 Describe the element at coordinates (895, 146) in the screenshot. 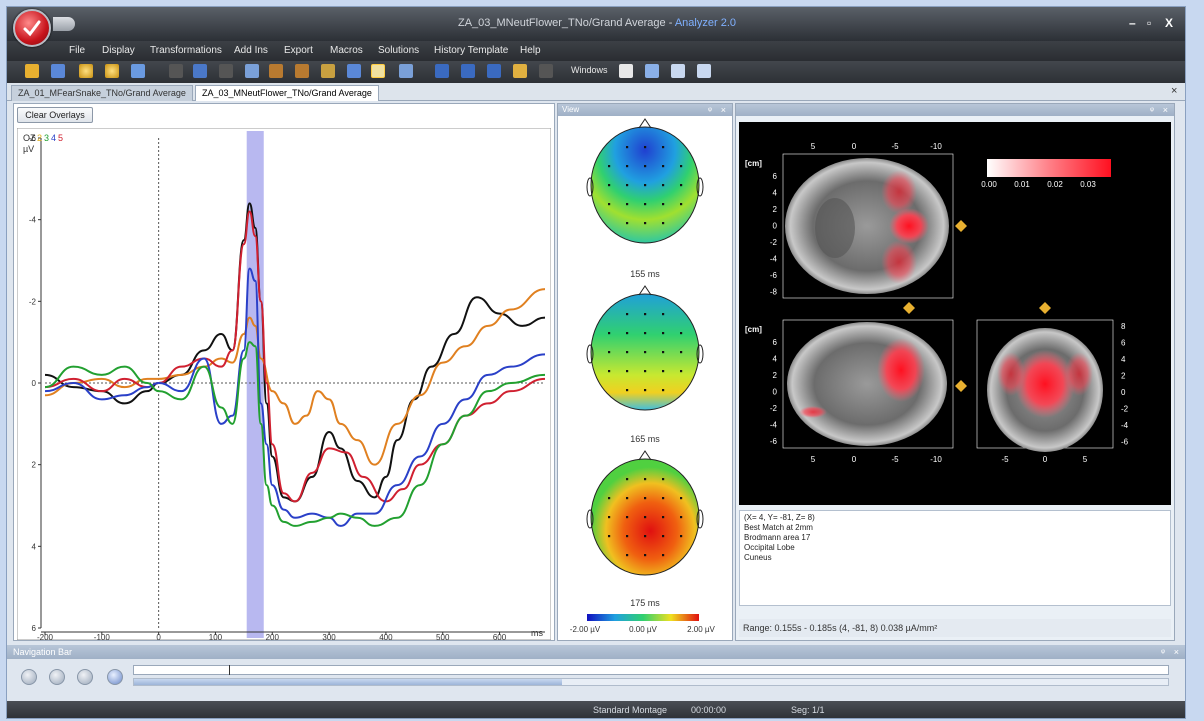

I see `axial-x-tick: -5` at that location.